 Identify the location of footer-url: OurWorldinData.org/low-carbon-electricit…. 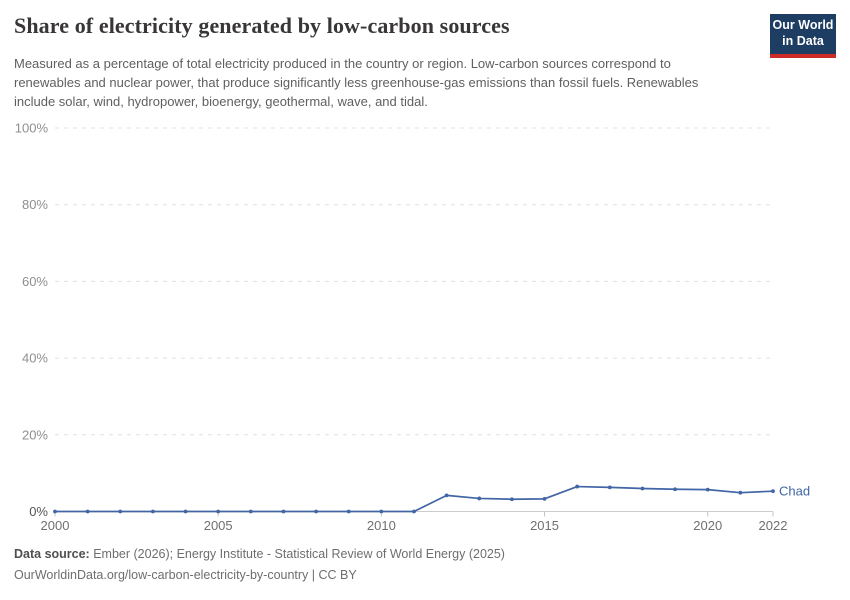
(161, 575).